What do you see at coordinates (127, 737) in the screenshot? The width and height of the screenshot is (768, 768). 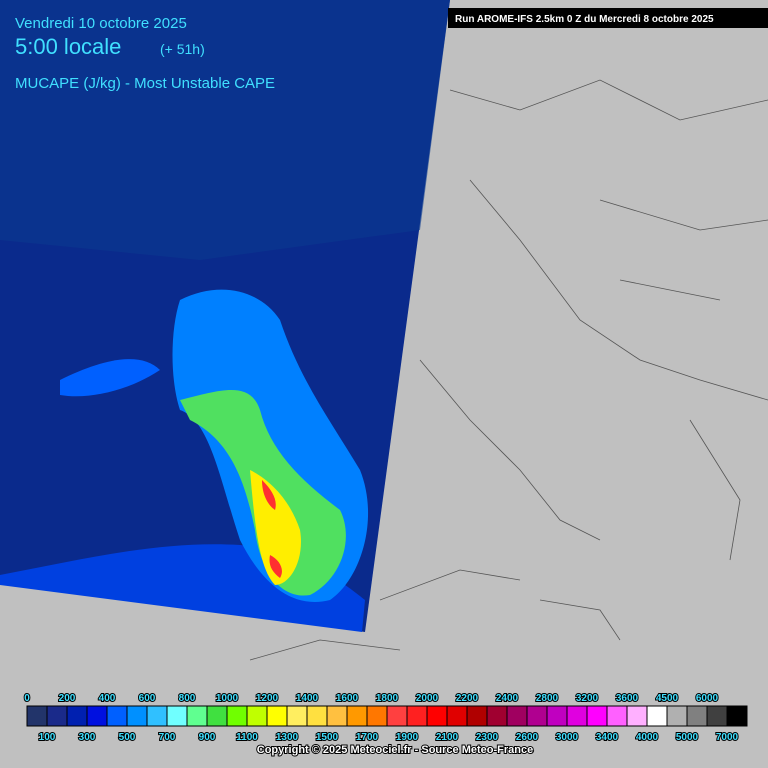 I see `legend-label: 500` at bounding box center [127, 737].